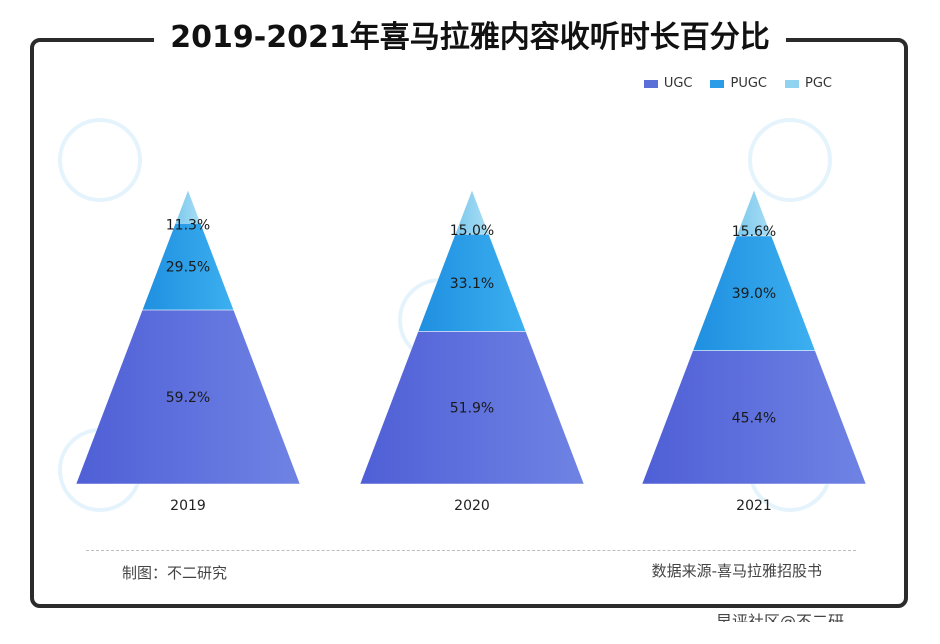  Describe the element at coordinates (678, 83) in the screenshot. I see `legend-label-ugc: UGC` at that location.